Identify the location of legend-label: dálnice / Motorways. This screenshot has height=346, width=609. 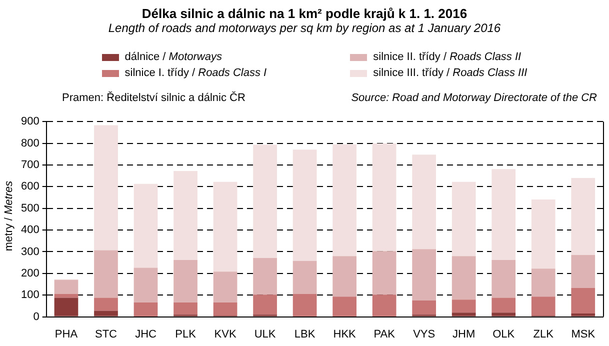
(173, 57).